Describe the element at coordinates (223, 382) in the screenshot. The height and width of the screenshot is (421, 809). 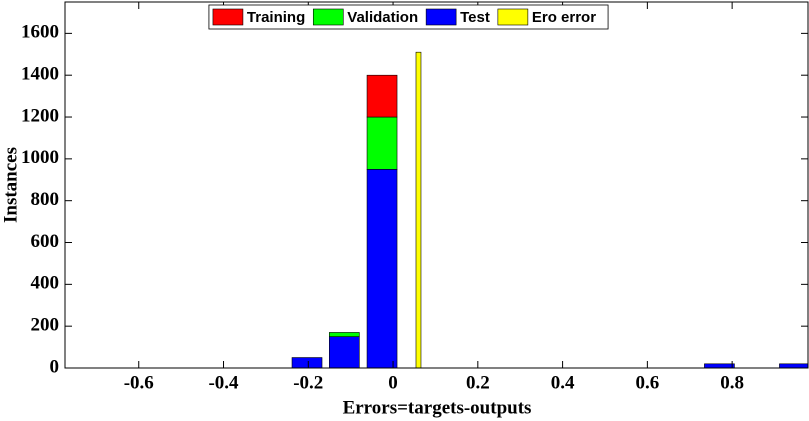
I see `x-tick-label: -0.4` at that location.